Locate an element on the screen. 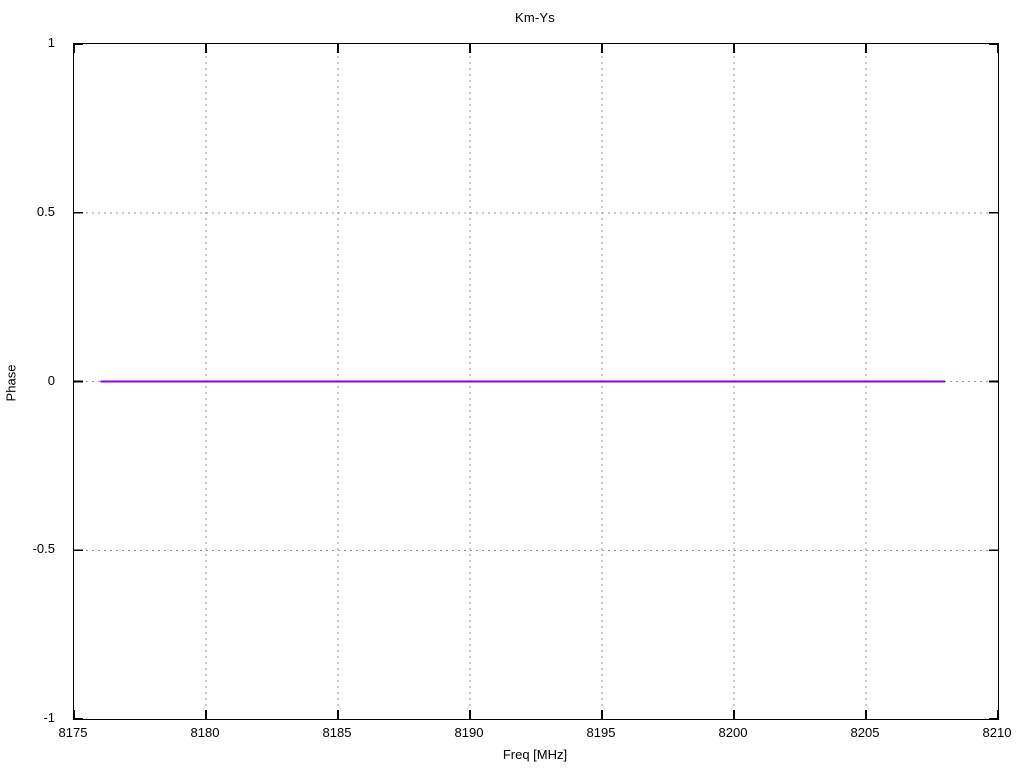  x-tick-label: 8185 is located at coordinates (337, 732).